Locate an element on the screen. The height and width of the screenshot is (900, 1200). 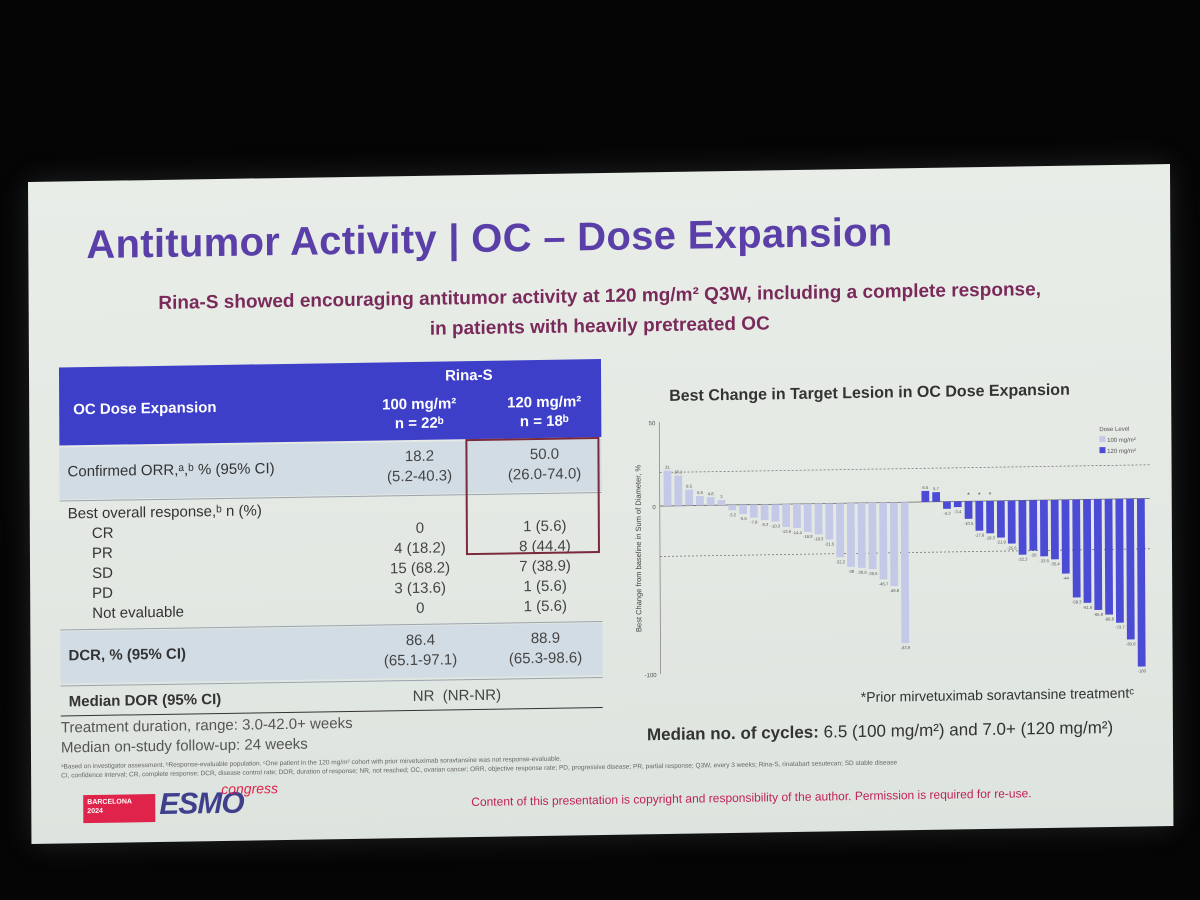
prior-mirv-marker: * is located at coordinates (968, 495).